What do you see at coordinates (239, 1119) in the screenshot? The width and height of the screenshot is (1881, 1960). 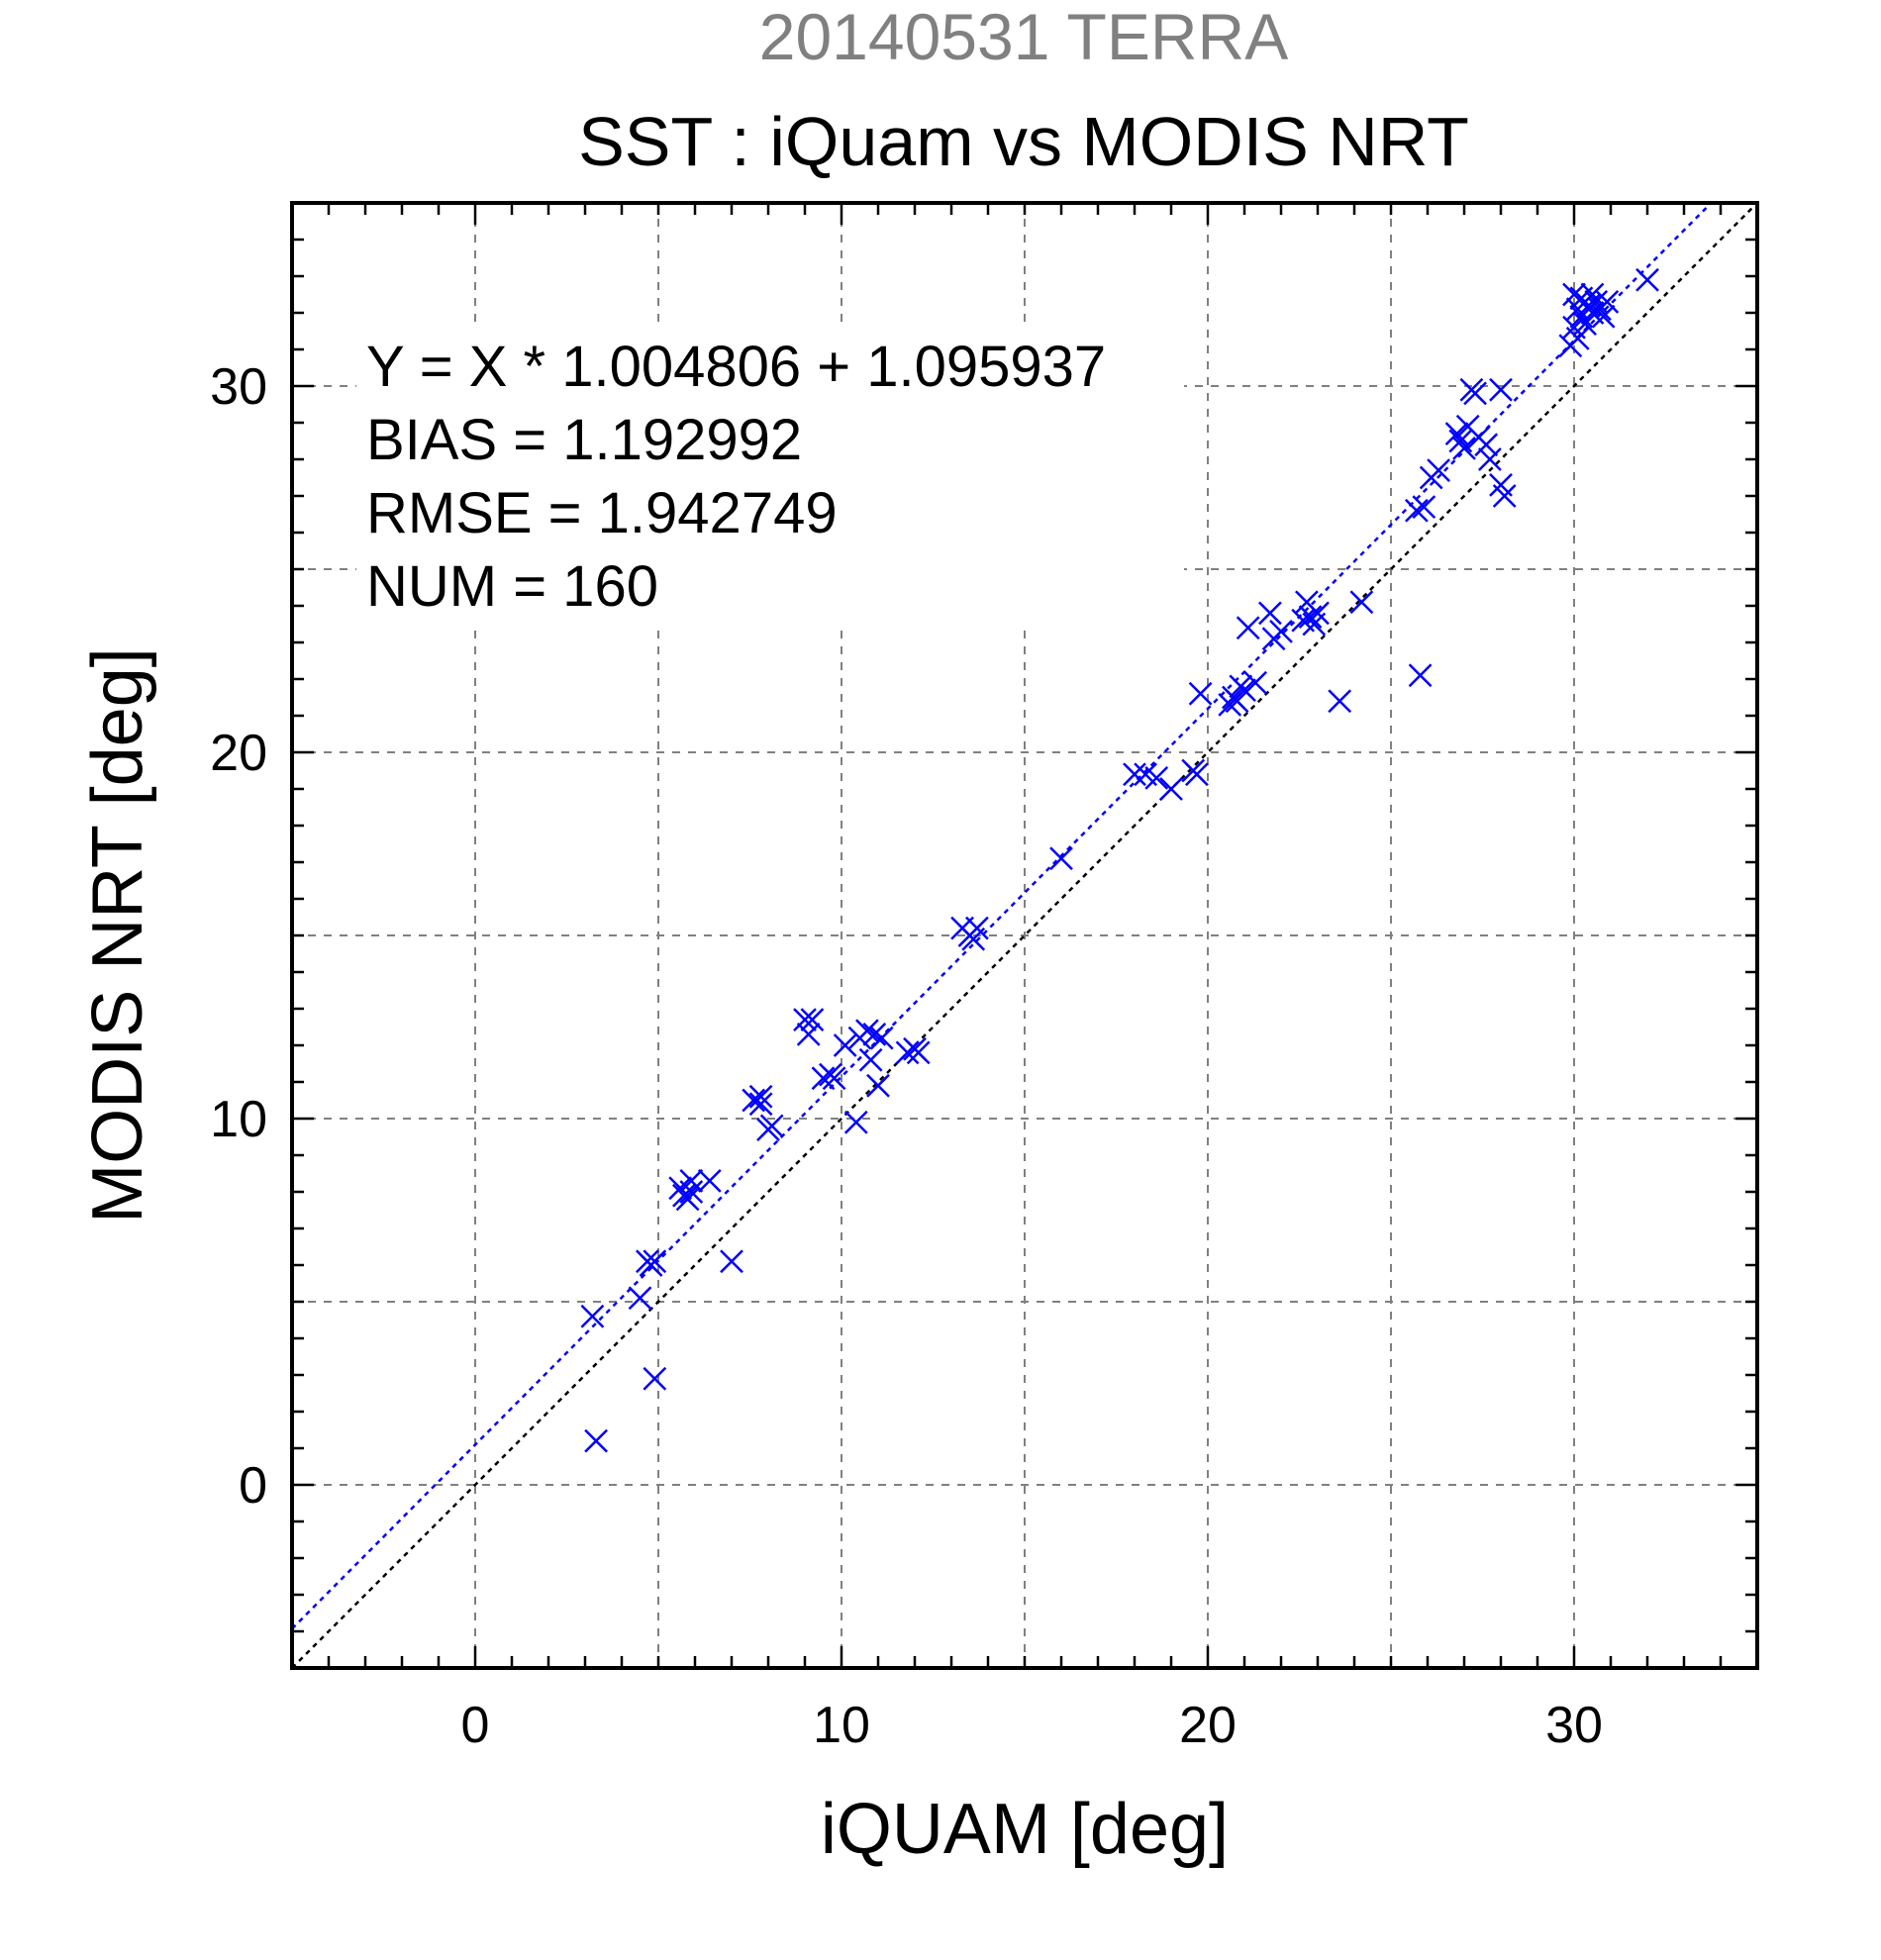 I see `y-tick-label: 10` at bounding box center [239, 1119].